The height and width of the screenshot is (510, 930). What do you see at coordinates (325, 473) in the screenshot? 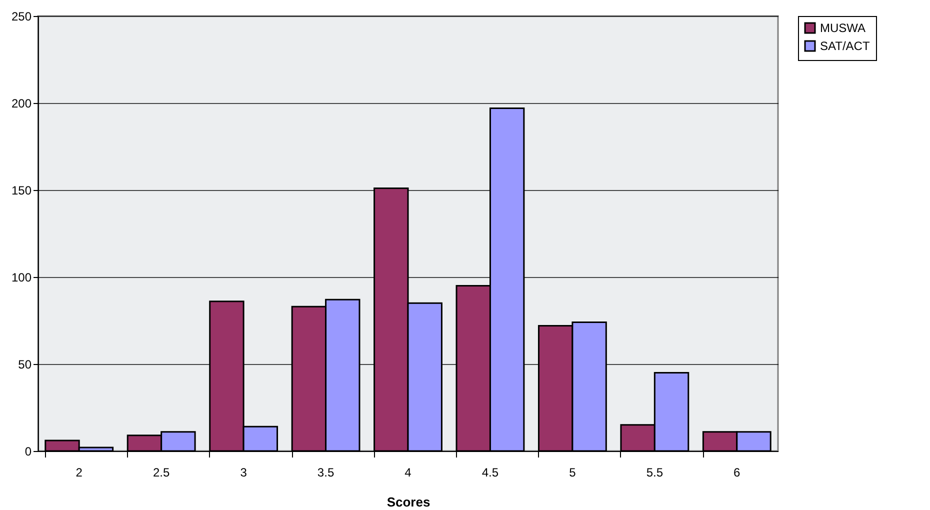
I see `x-tick-label: 3.5` at bounding box center [325, 473].